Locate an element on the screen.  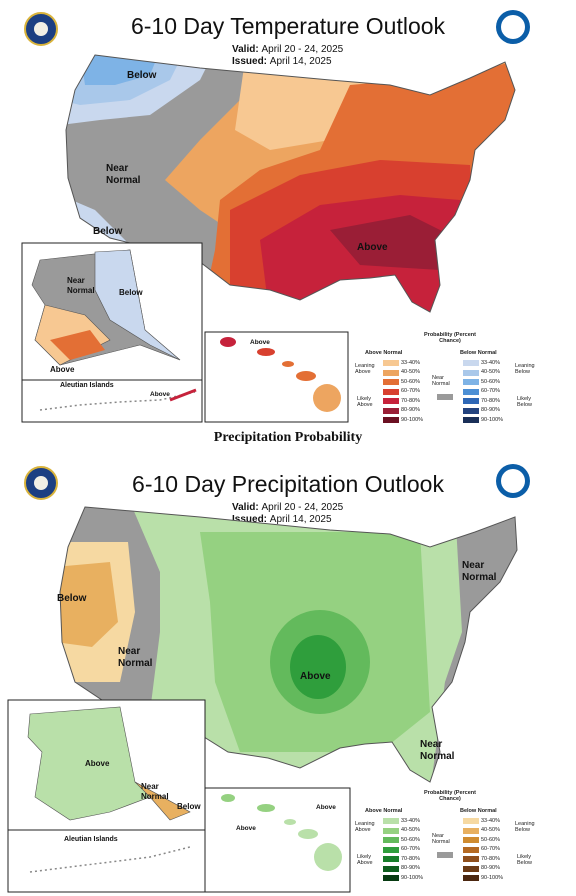
precip-legend-likely-right: Likely Below is located at coordinates (524, 860).